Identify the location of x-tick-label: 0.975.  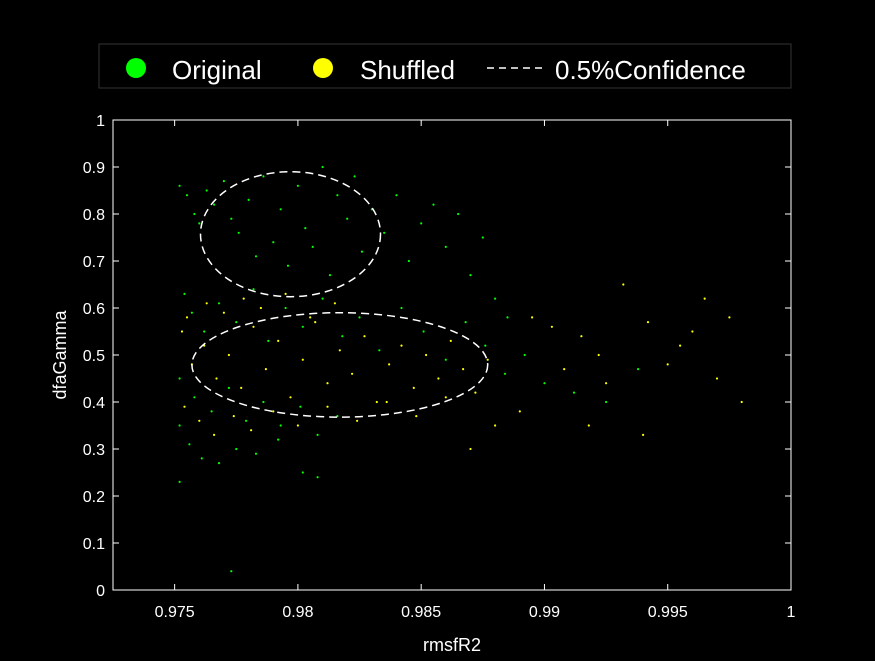
(175, 612).